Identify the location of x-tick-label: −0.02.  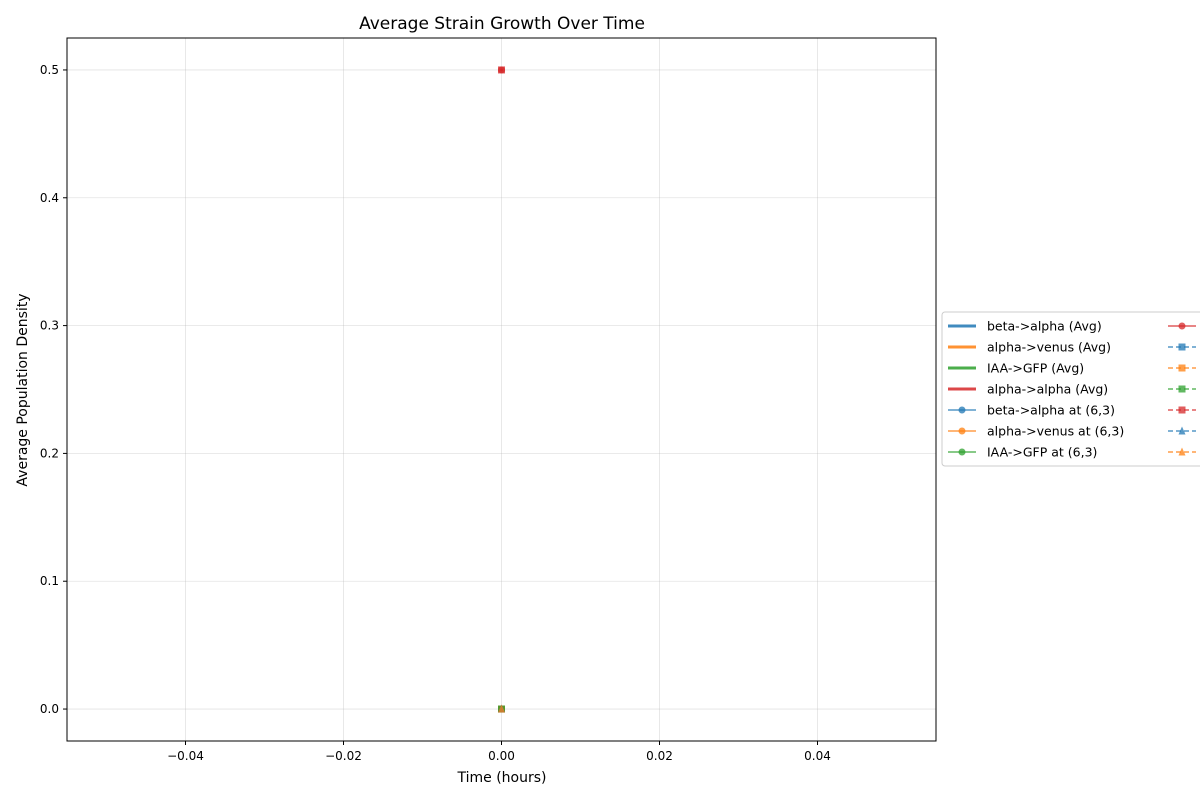
(343, 756).